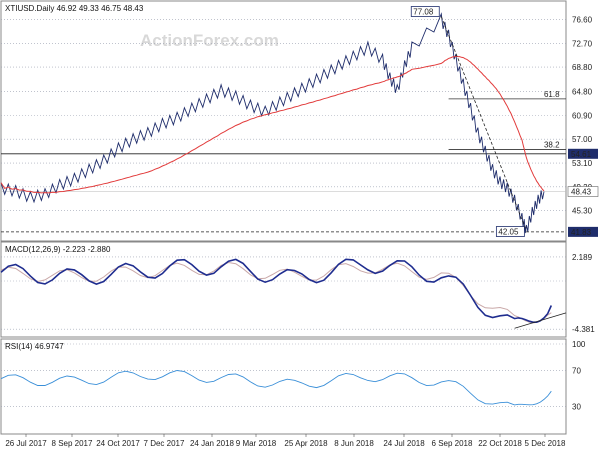 The height and width of the screenshot is (455, 600). What do you see at coordinates (545, 443) in the screenshot?
I see `x-tick-label: 5 Dec 2018` at bounding box center [545, 443].